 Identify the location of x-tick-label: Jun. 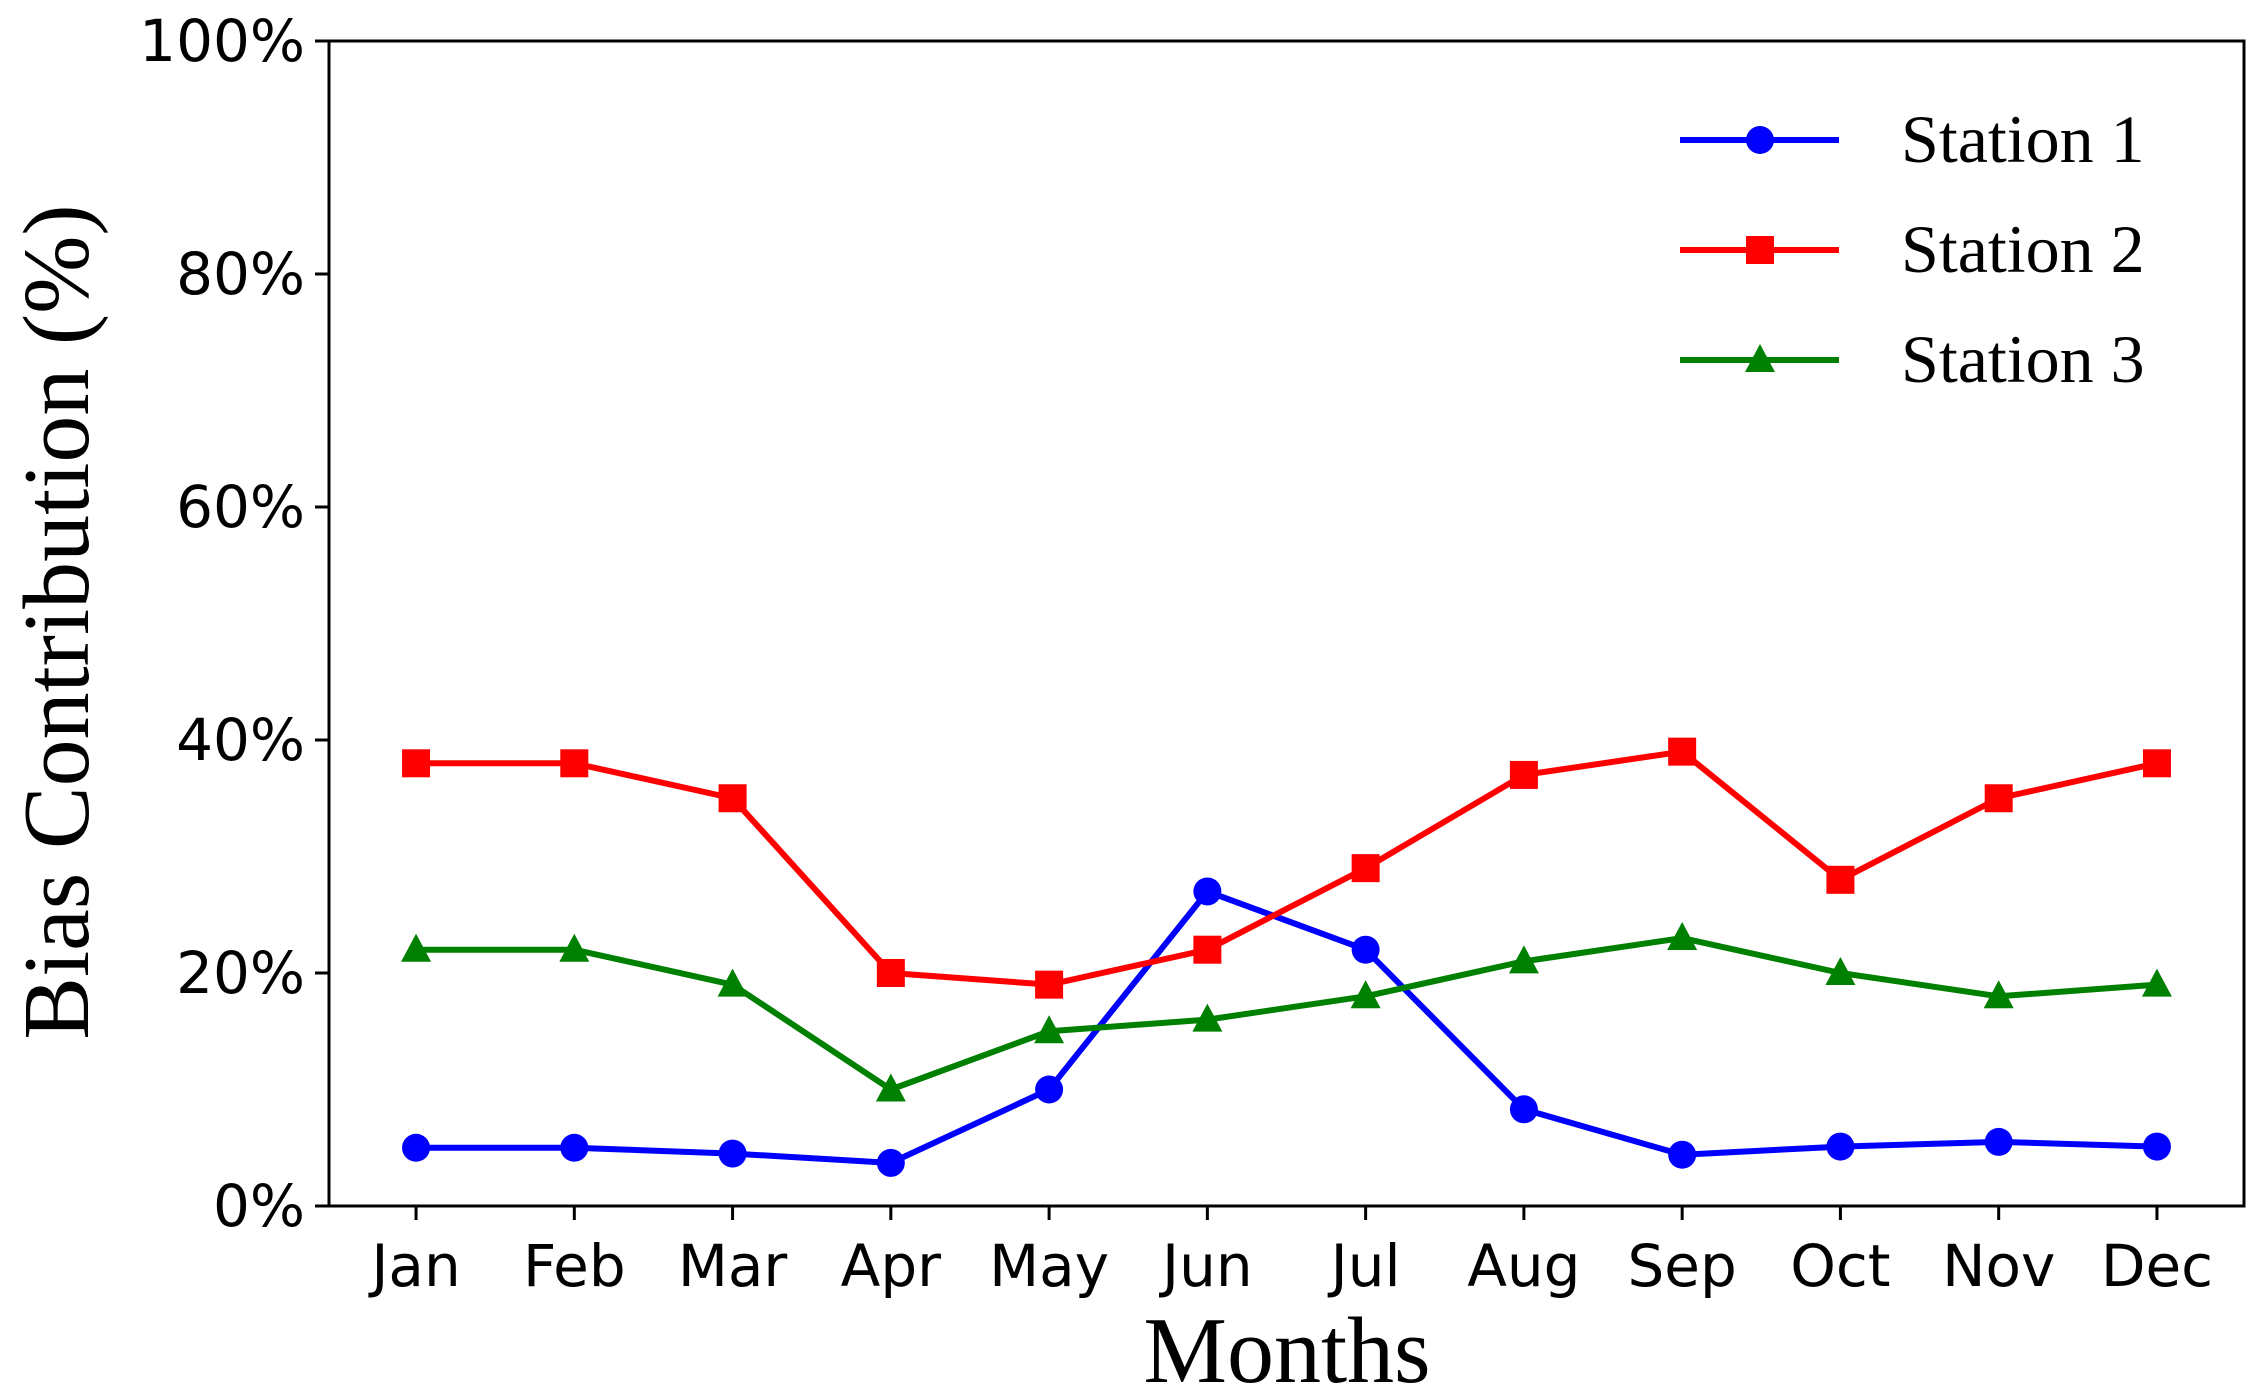
(1206, 1266).